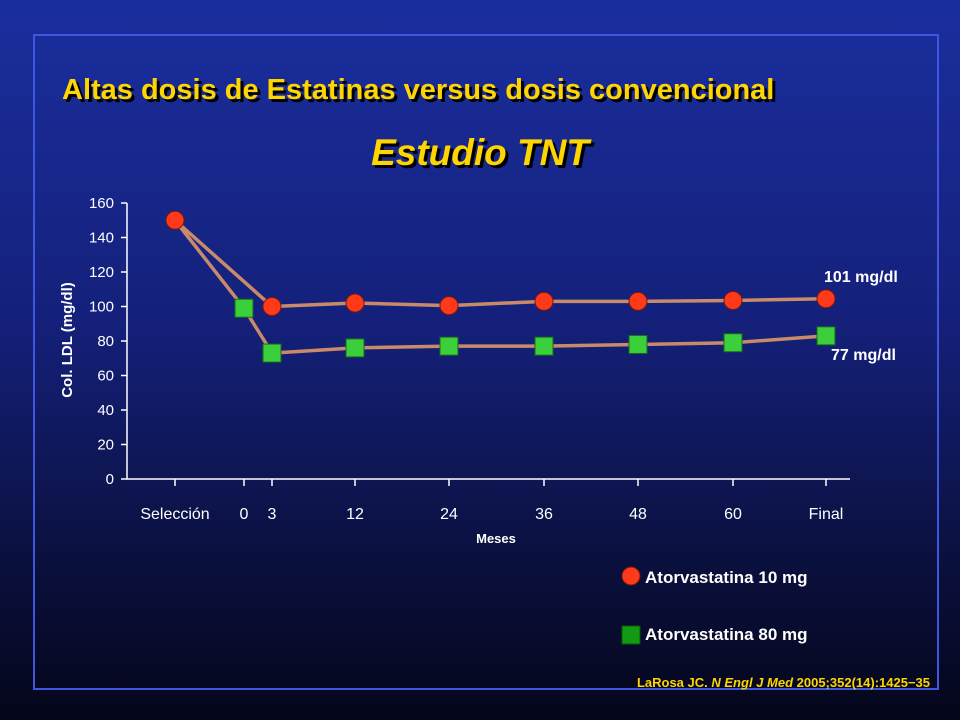 This screenshot has width=960, height=720. What do you see at coordinates (101, 307) in the screenshot?
I see `y-tick-label: 100` at bounding box center [101, 307].